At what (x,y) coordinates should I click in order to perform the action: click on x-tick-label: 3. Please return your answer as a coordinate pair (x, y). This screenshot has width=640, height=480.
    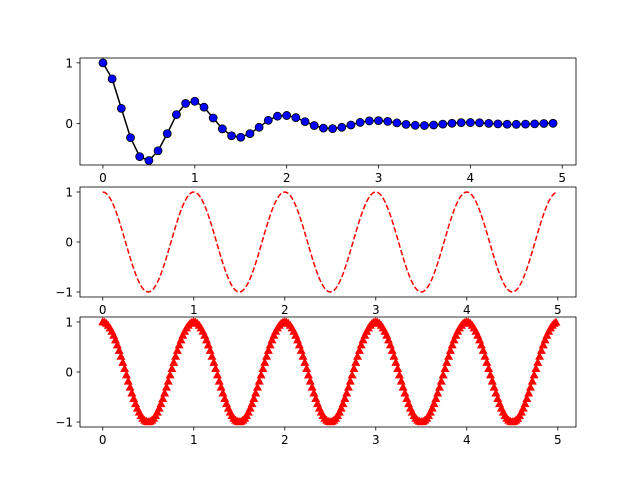
    Looking at the image, I should click on (376, 310).